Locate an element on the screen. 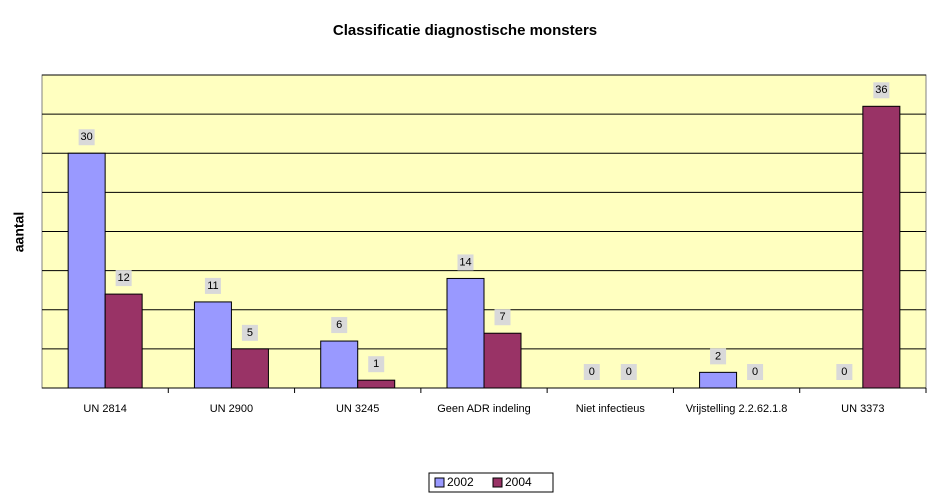  data-label: 12 is located at coordinates (124, 278).